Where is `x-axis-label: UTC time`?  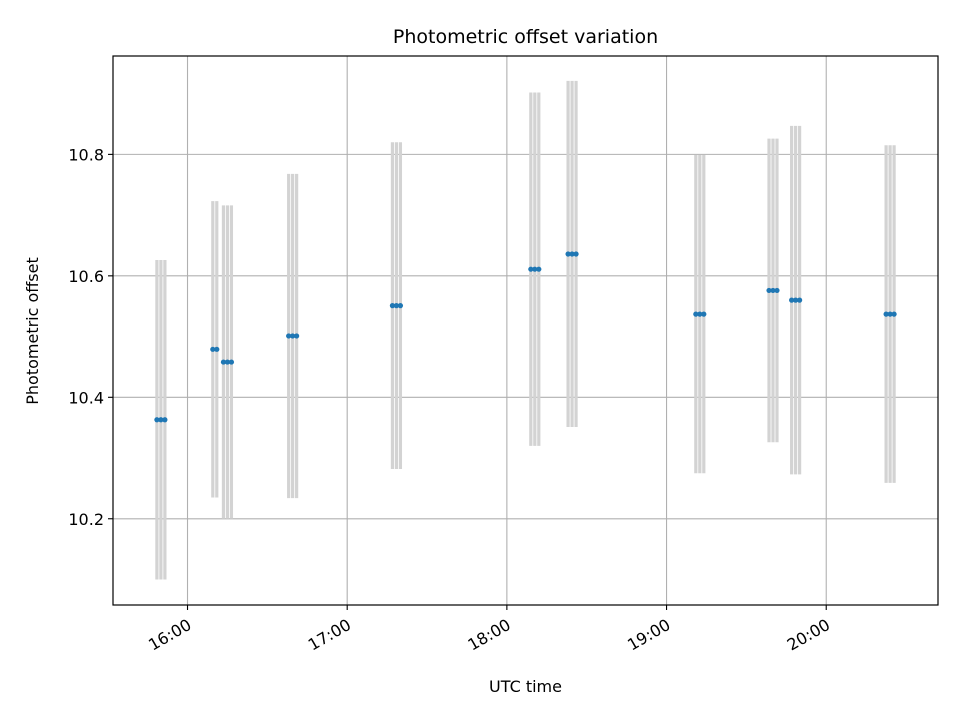
x-axis-label: UTC time is located at coordinates (525, 686).